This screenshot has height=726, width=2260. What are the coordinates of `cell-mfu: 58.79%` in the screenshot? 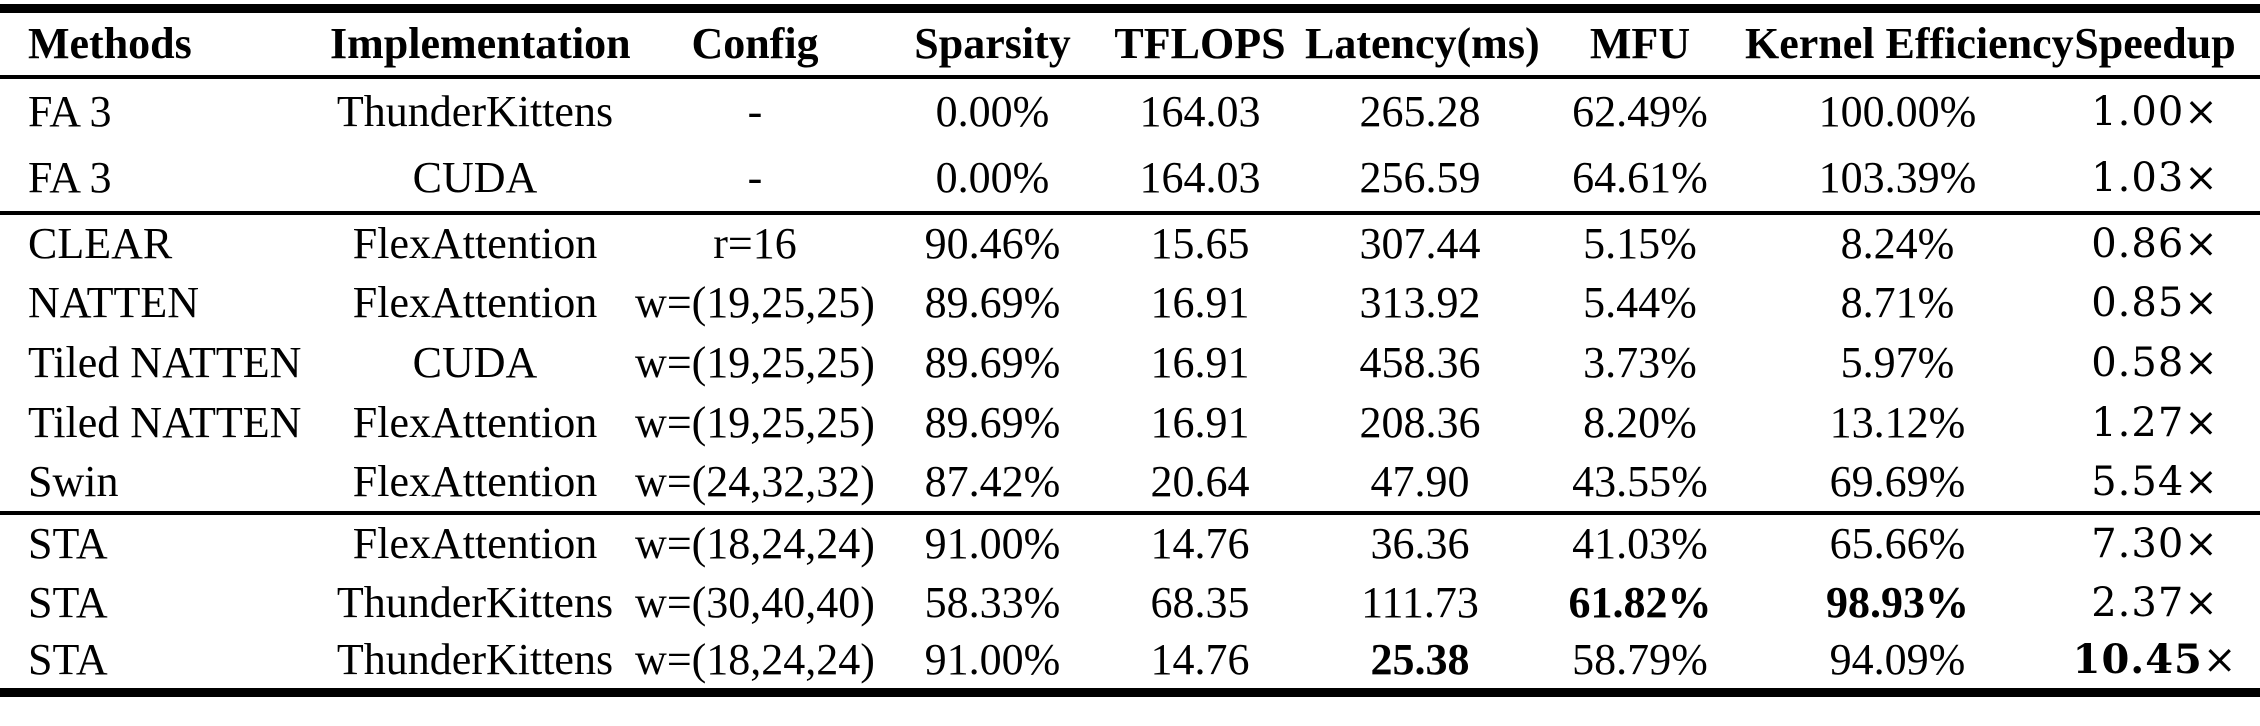 It's located at (1640, 663).